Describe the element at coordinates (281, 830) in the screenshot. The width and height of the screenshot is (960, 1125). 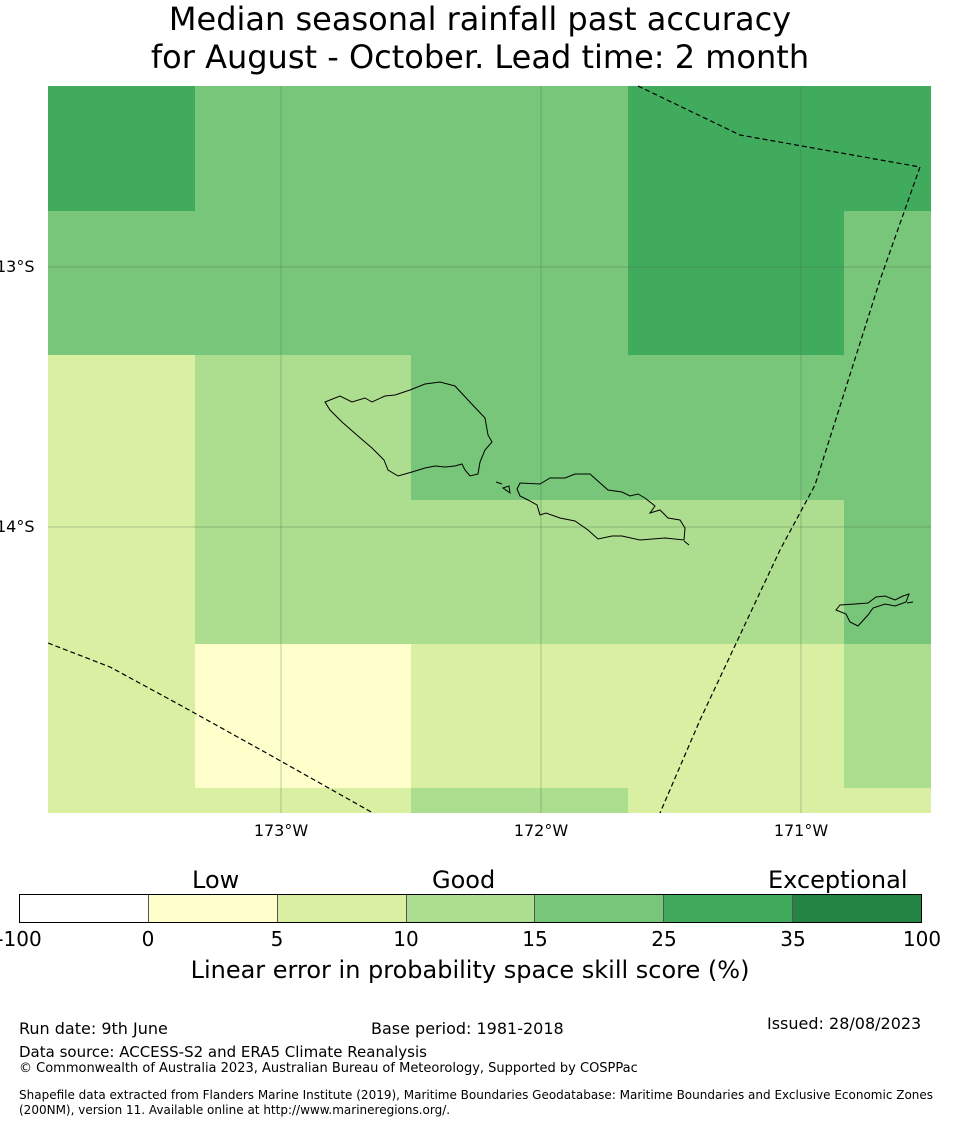
I see `lon-label-173w: 173°W` at that location.